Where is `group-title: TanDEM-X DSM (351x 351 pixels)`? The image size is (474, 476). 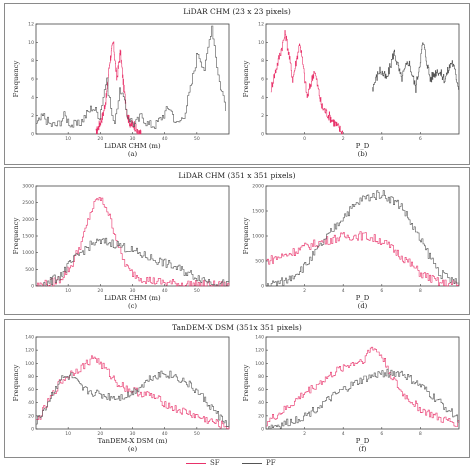 group-title: TanDEM-X DSM (351x 351 pixels) is located at coordinates (237, 327).